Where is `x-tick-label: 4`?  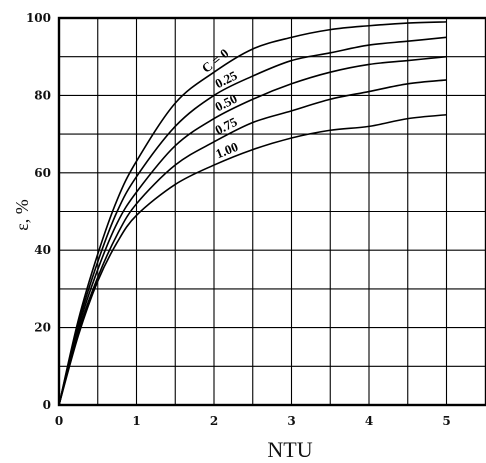
x-tick-label: 4 is located at coordinates (369, 421).